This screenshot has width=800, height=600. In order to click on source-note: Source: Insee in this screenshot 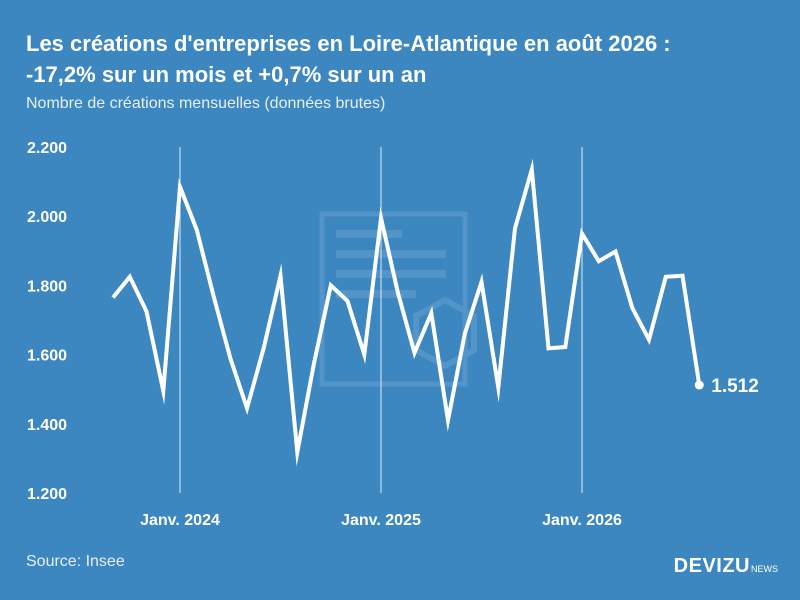, I will do `click(75, 561)`.